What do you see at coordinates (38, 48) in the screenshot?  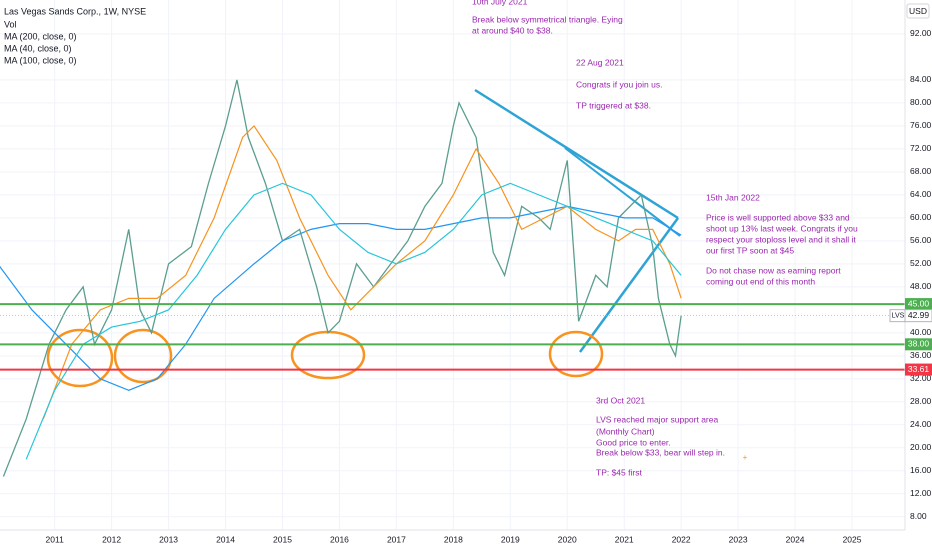 I see `legend-entry: MA (40, close, 0)` at bounding box center [38, 48].